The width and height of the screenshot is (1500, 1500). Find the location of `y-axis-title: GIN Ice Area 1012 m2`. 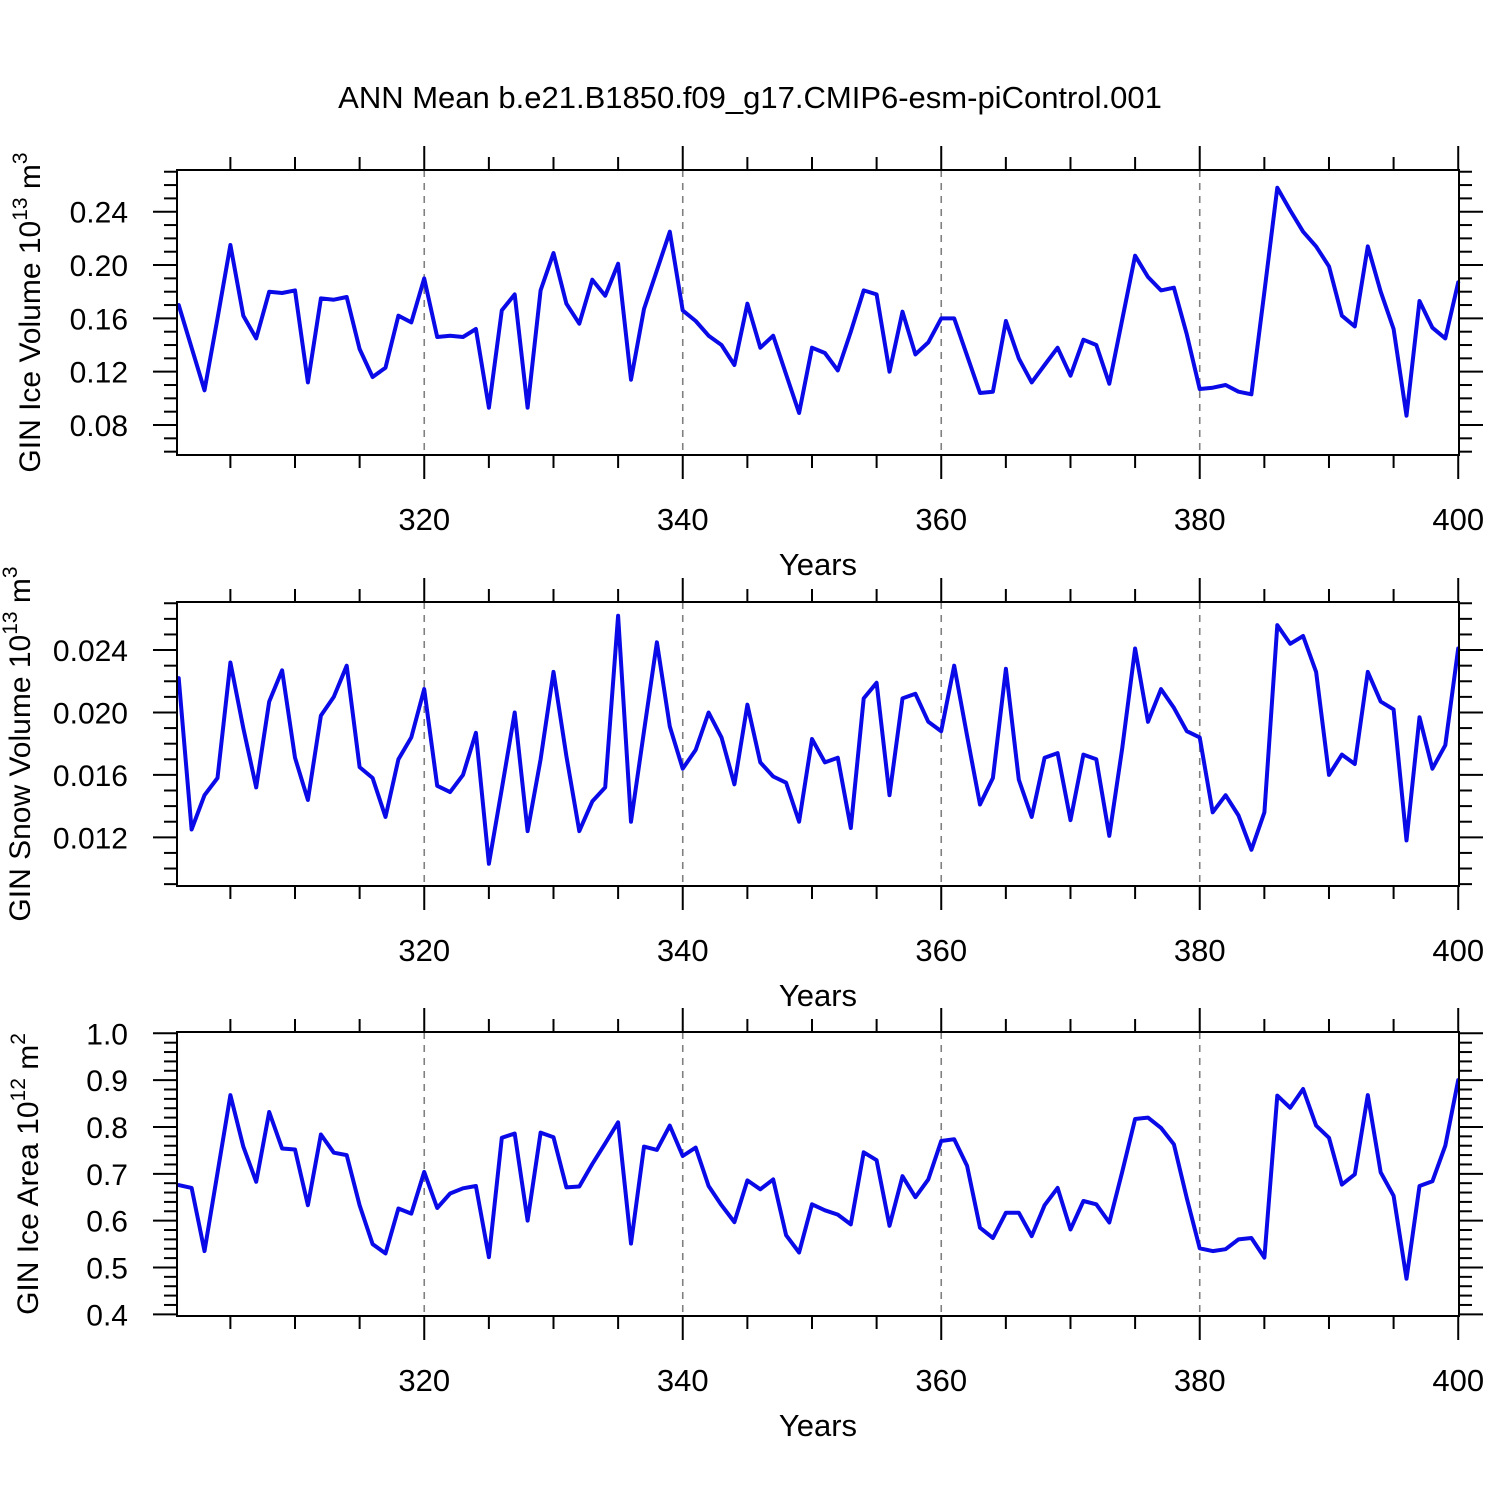

y-axis-title: GIN Ice Area 1012 m2 is located at coordinates (26, 1174).